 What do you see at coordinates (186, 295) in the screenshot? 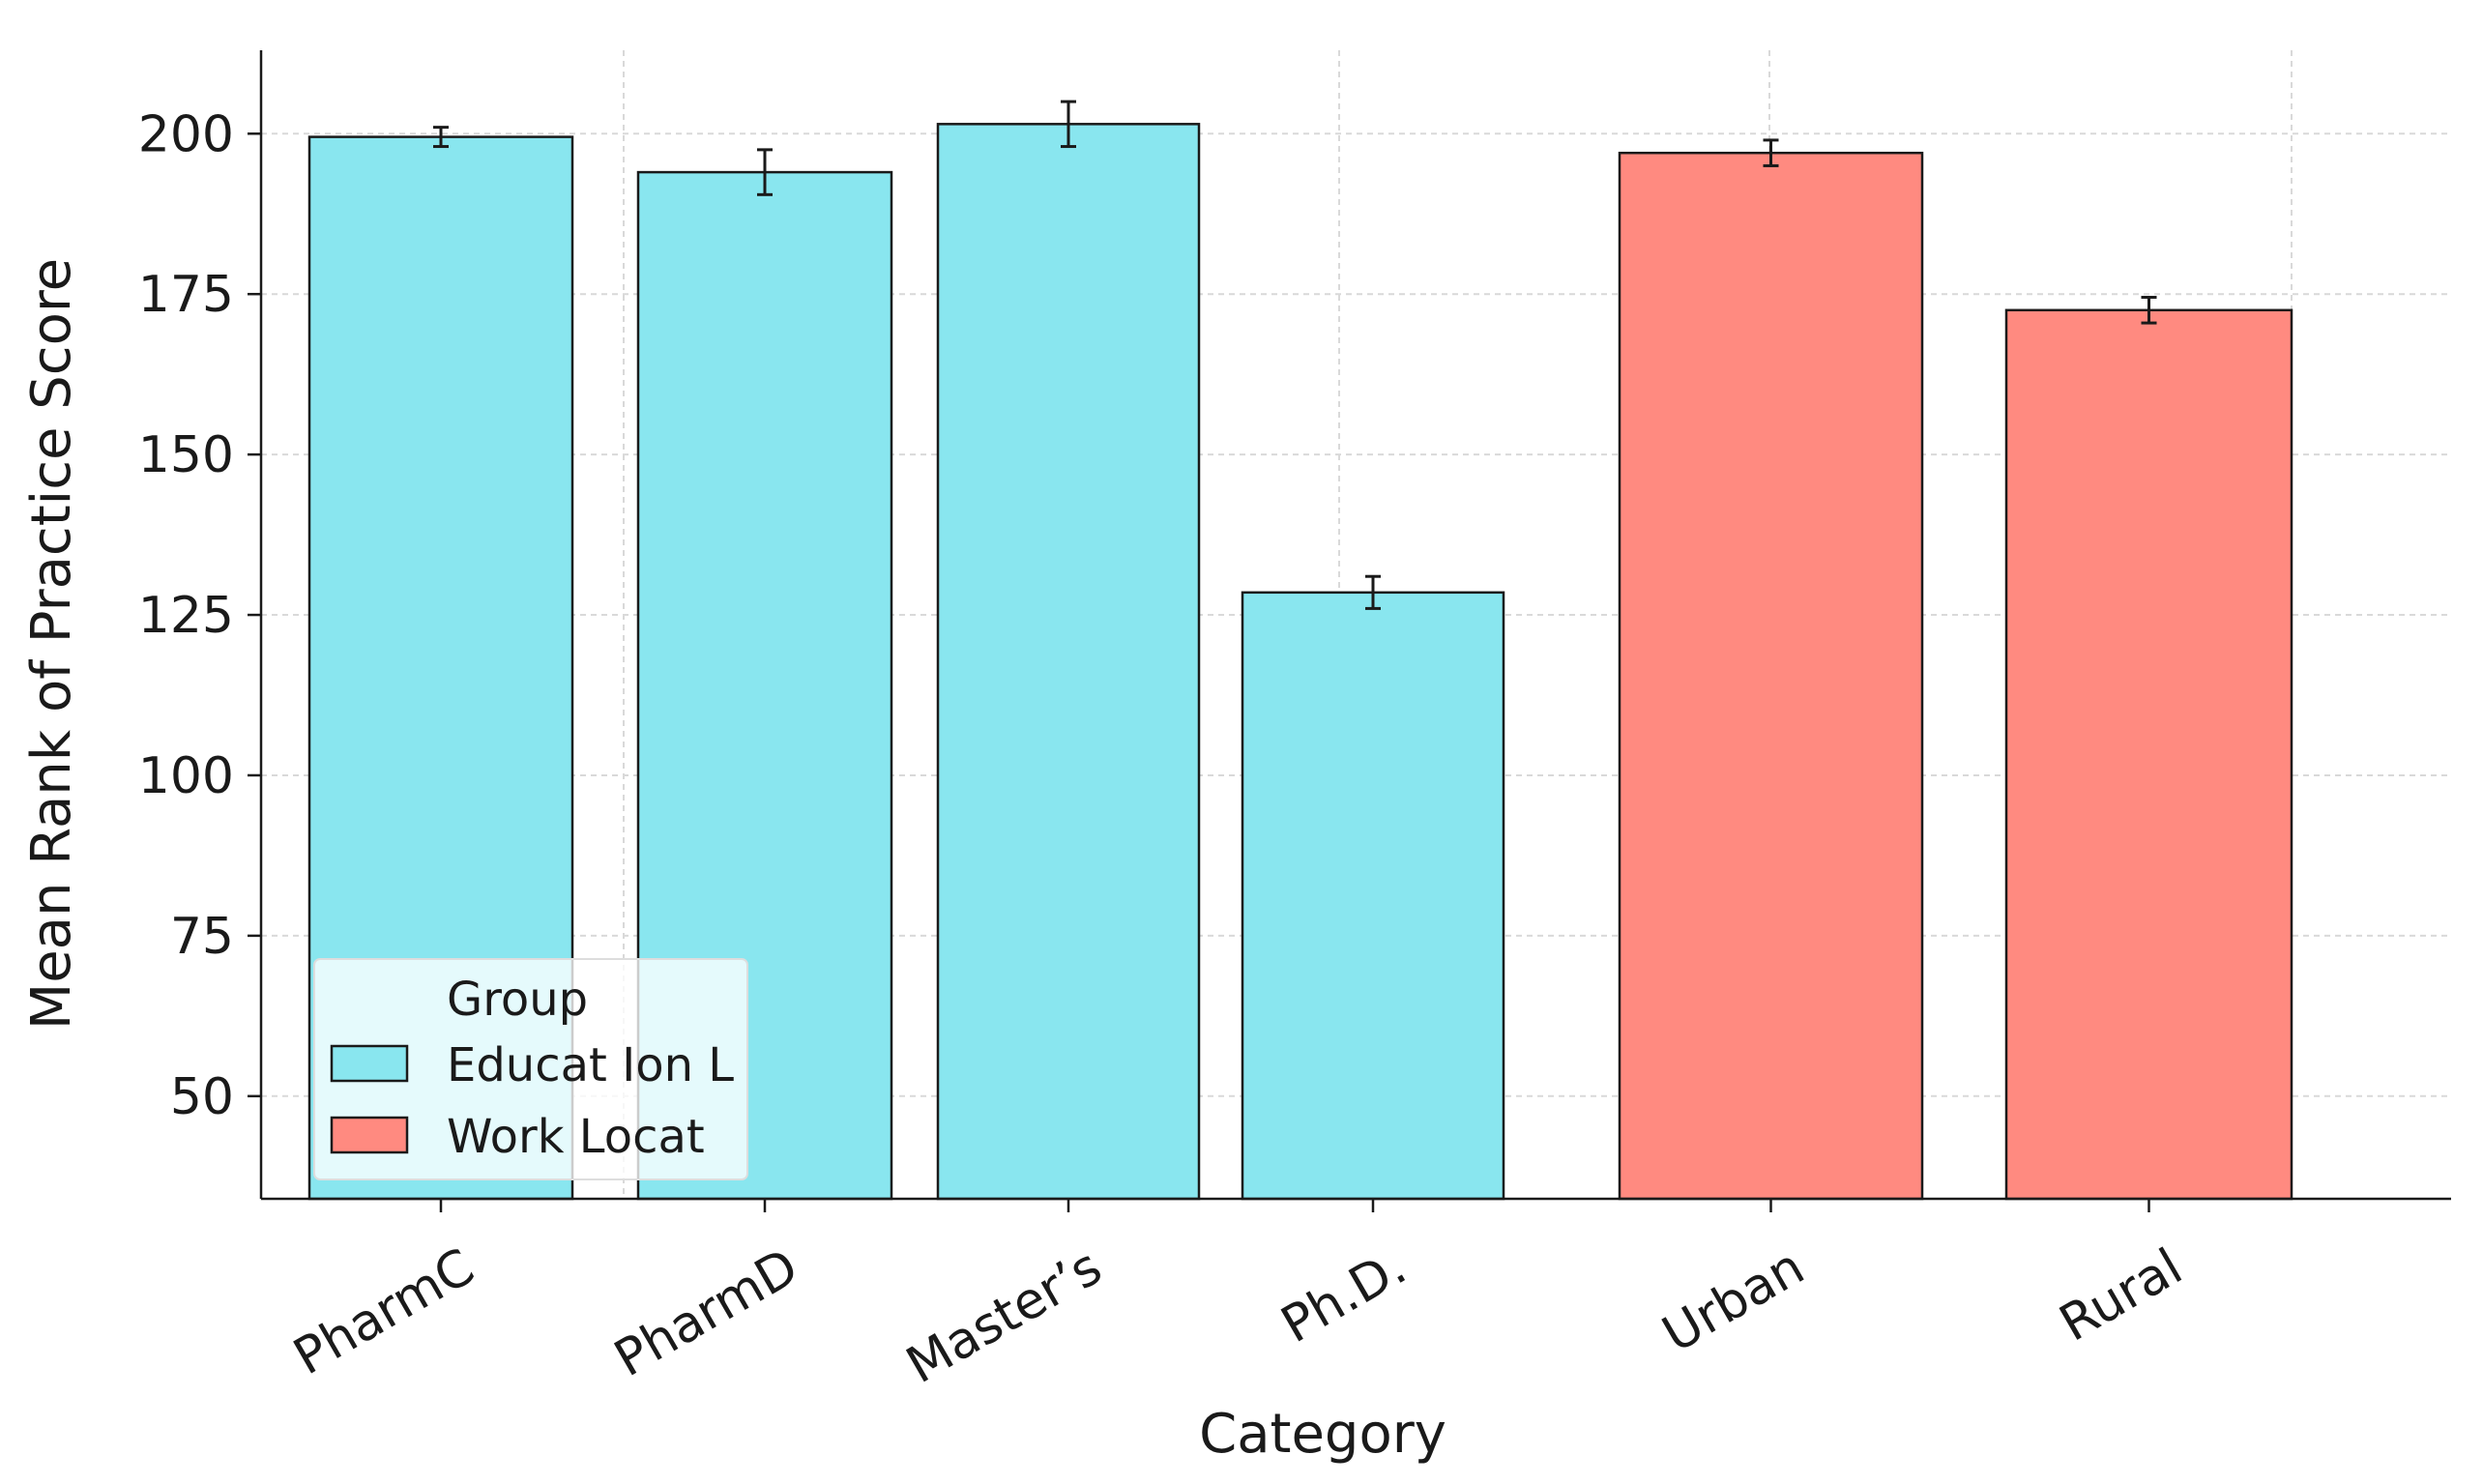
I see `y-tick-label-175: 175` at bounding box center [186, 295].